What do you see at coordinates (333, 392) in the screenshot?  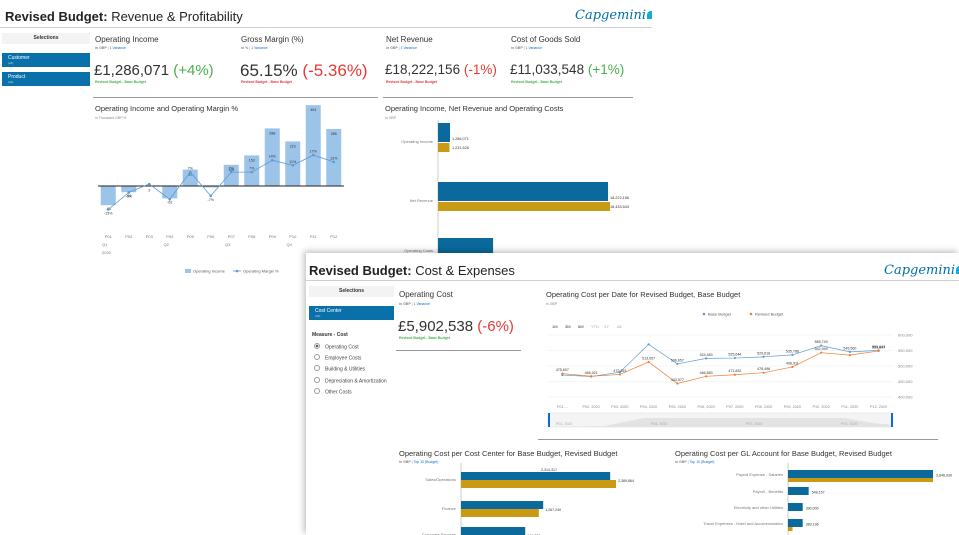 I see `measure-other-costs: Other Costs` at bounding box center [333, 392].